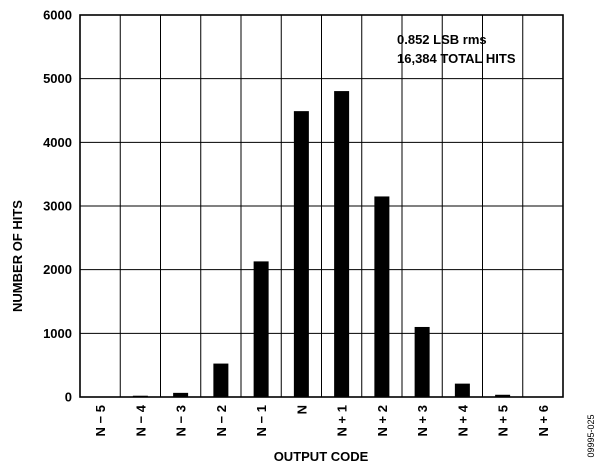 Image resolution: width=603 pixels, height=466 pixels. I want to click on y-tick-label: 6000, so click(57, 15).